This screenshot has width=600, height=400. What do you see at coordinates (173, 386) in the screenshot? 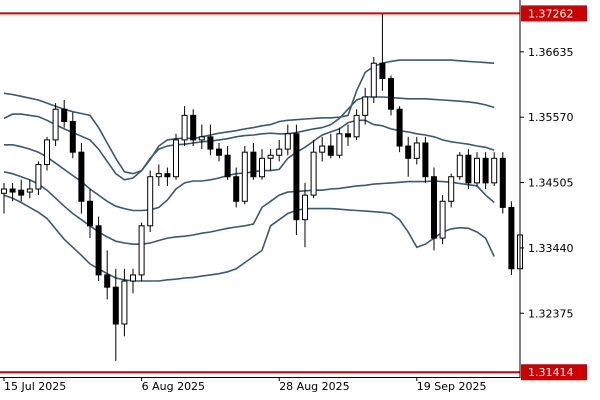
I see `x-tick-label: 6 Aug 2025` at bounding box center [173, 386].